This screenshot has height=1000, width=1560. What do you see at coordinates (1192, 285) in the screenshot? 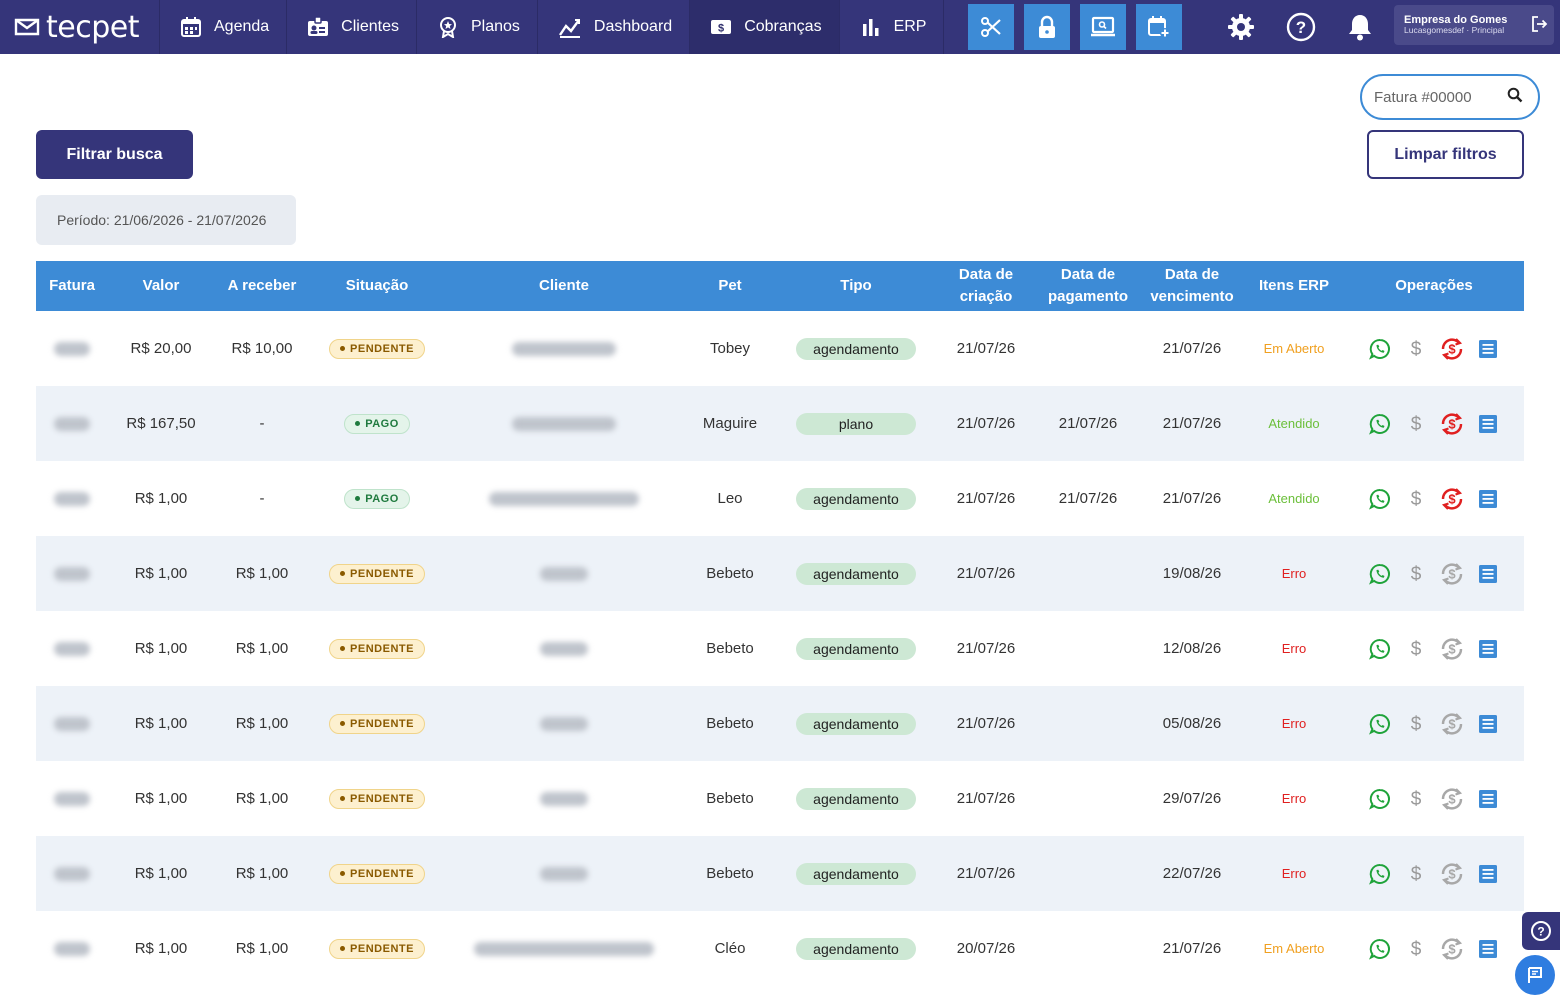
I see `header-data-vencimento: Data de vencimento` at bounding box center [1192, 285].